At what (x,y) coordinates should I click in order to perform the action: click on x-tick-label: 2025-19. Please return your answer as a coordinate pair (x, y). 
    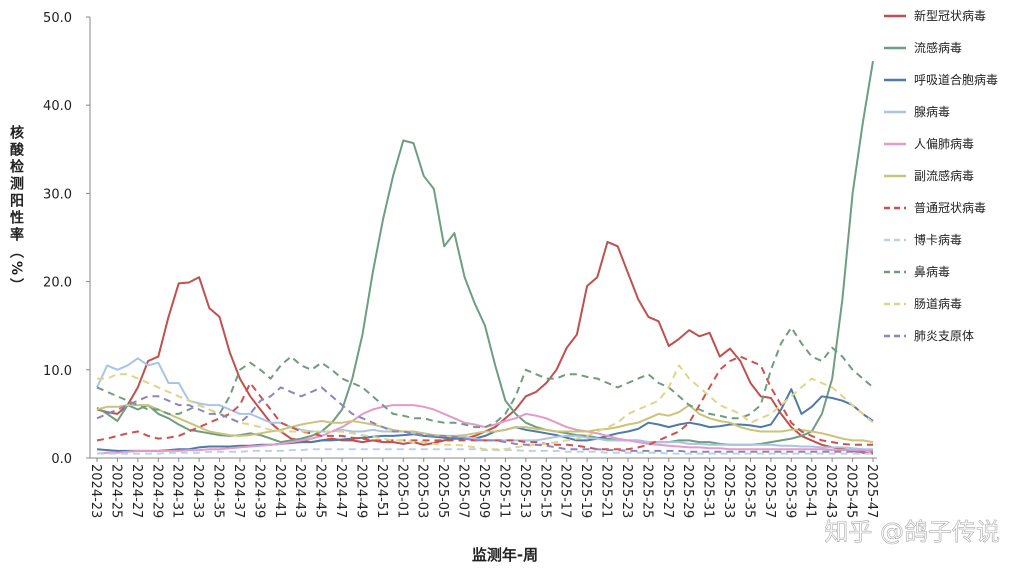
    Looking at the image, I should click on (585, 491).